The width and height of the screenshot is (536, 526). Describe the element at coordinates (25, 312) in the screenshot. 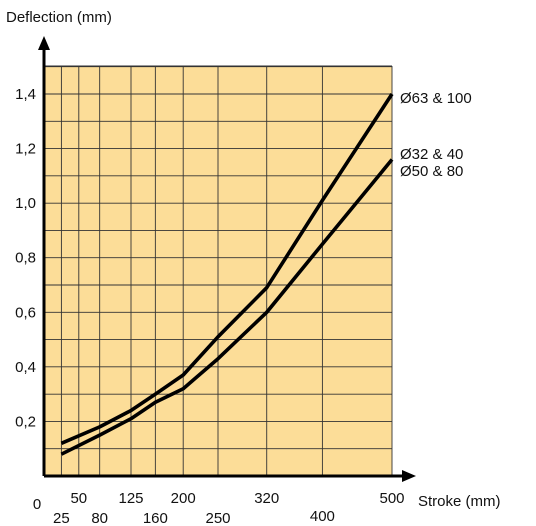

I see `y-tick-label: 0,6` at that location.